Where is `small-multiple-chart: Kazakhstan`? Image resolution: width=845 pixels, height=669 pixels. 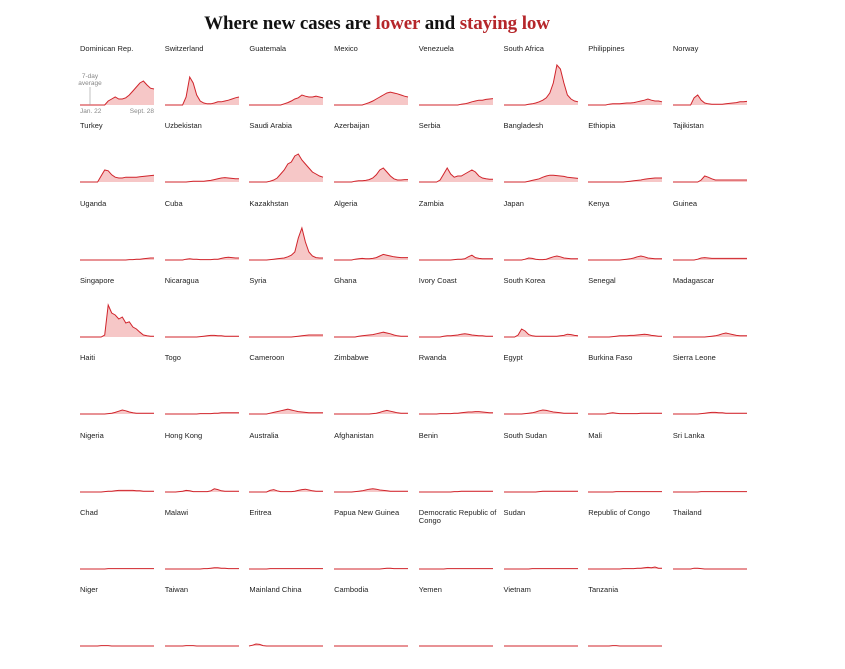
small-multiple-chart: Kazakhstan is located at coordinates (287, 234).